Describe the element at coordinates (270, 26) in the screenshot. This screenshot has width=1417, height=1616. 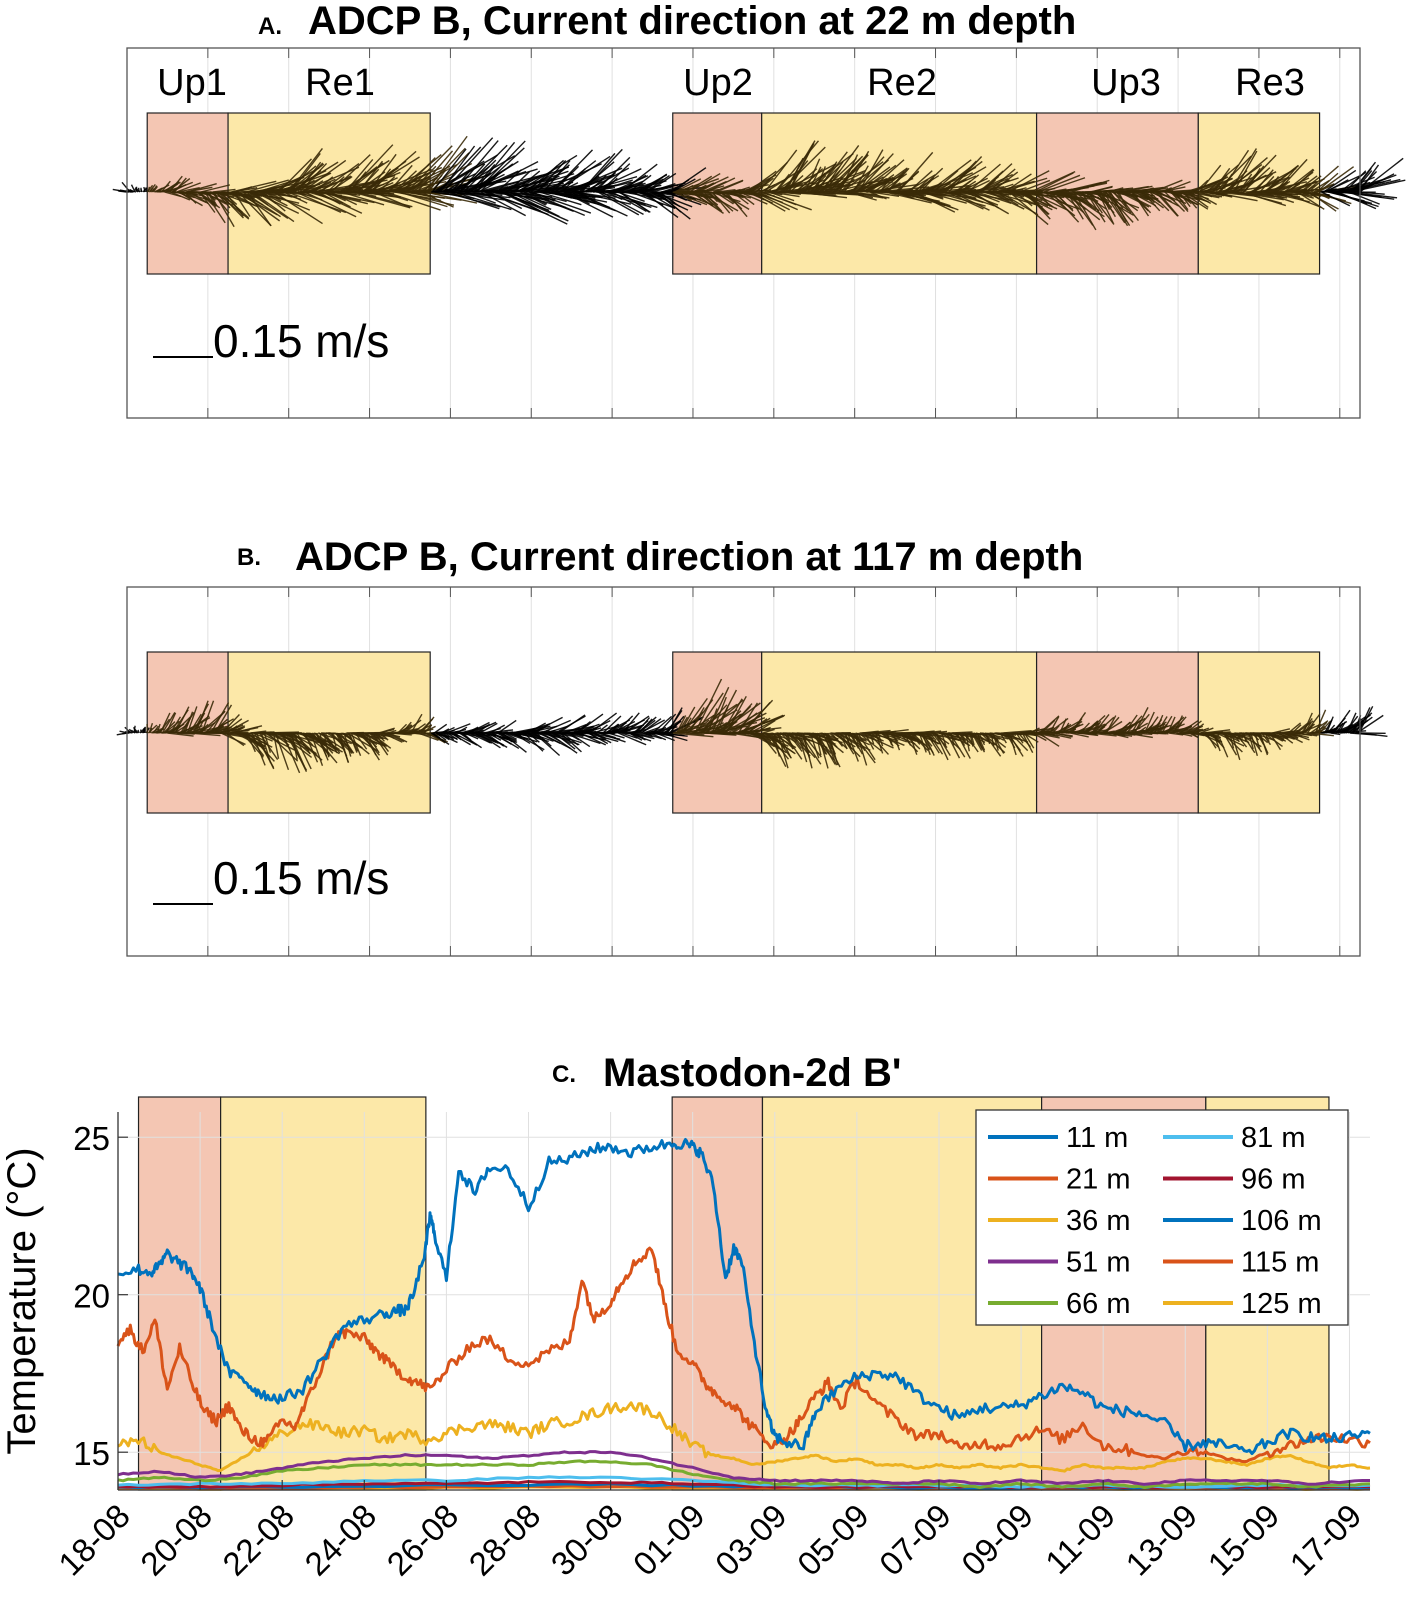
I see `panel-a-letter: A.` at that location.